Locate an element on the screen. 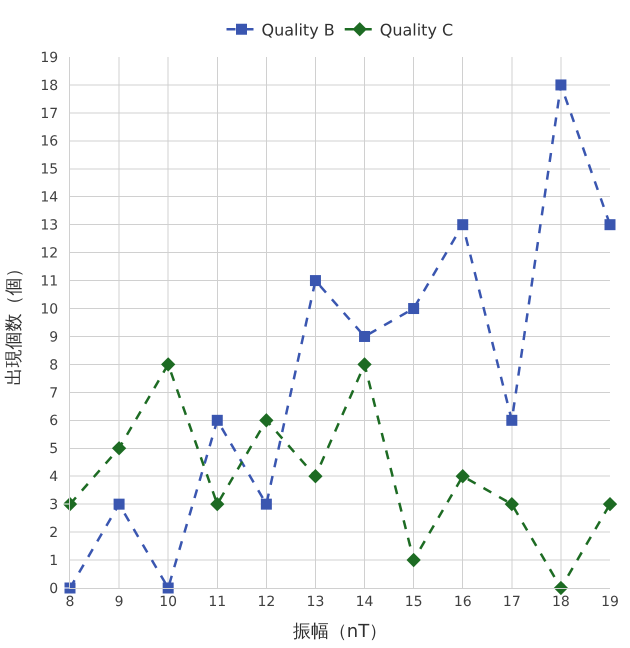  y-tick-label: 19 is located at coordinates (49, 58).